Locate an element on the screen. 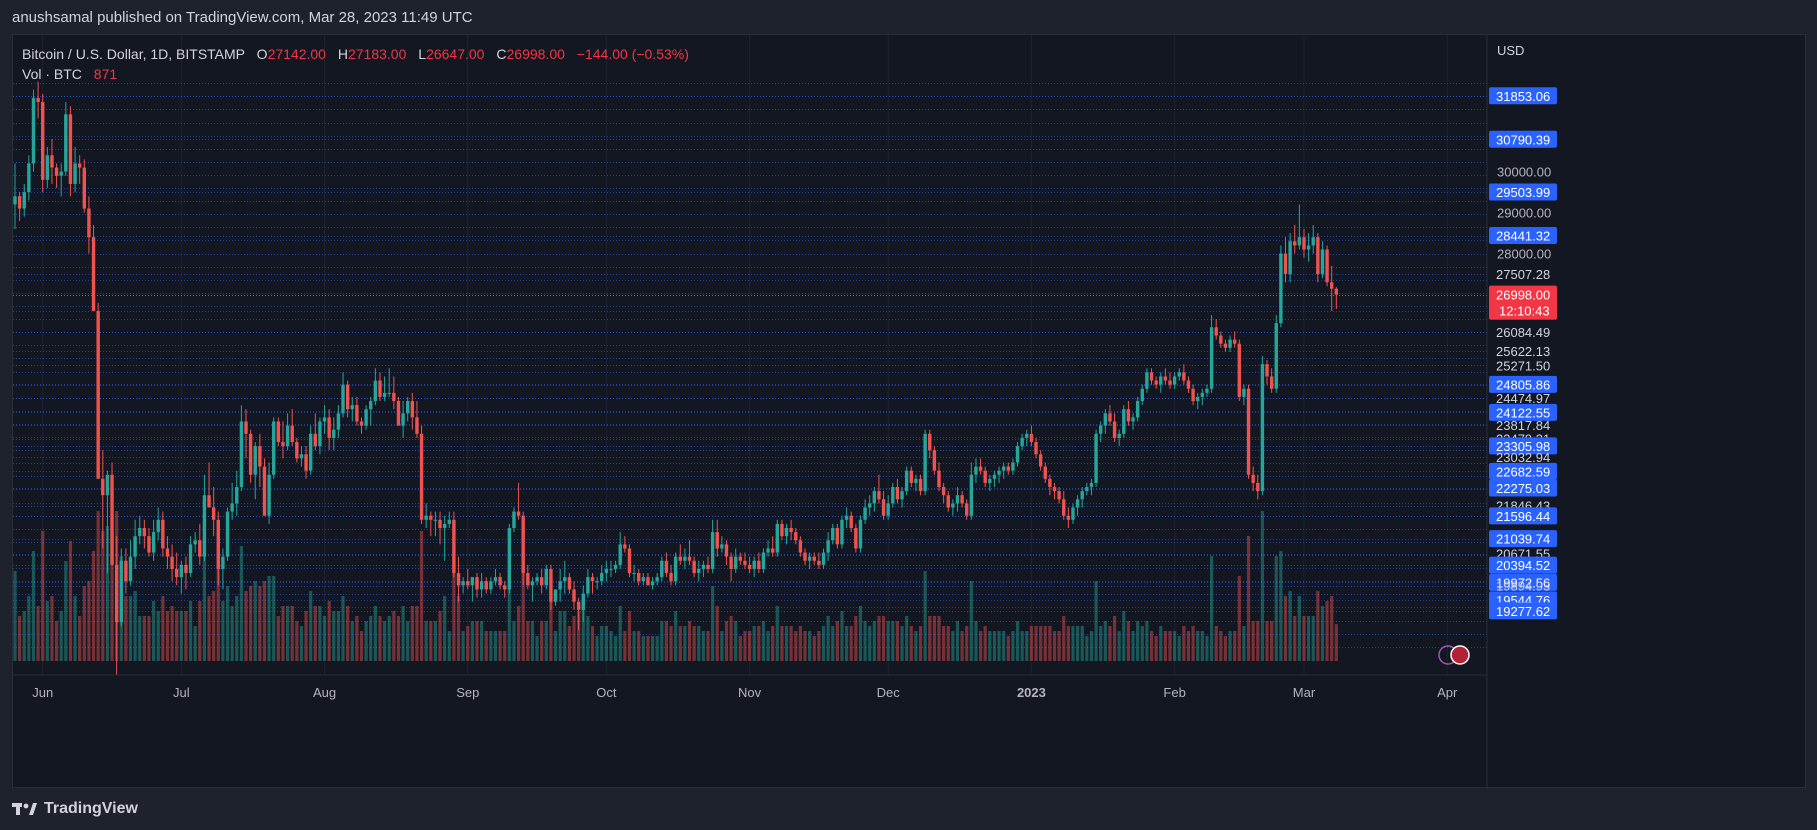 This screenshot has width=1817, height=830. price-axis-label: 30000.00 is located at coordinates (1524, 172).